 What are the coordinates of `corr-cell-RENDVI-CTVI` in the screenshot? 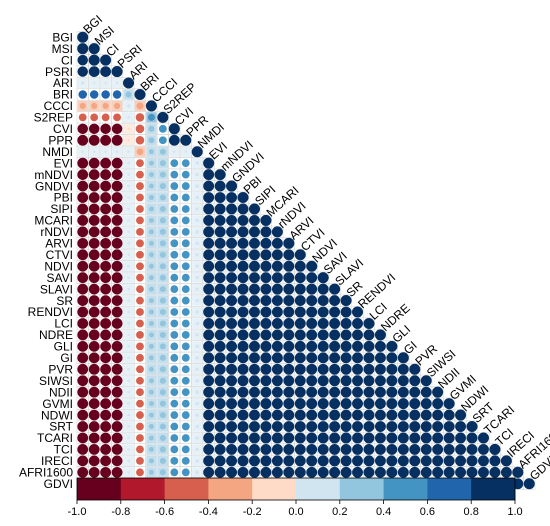 It's located at (300, 312).